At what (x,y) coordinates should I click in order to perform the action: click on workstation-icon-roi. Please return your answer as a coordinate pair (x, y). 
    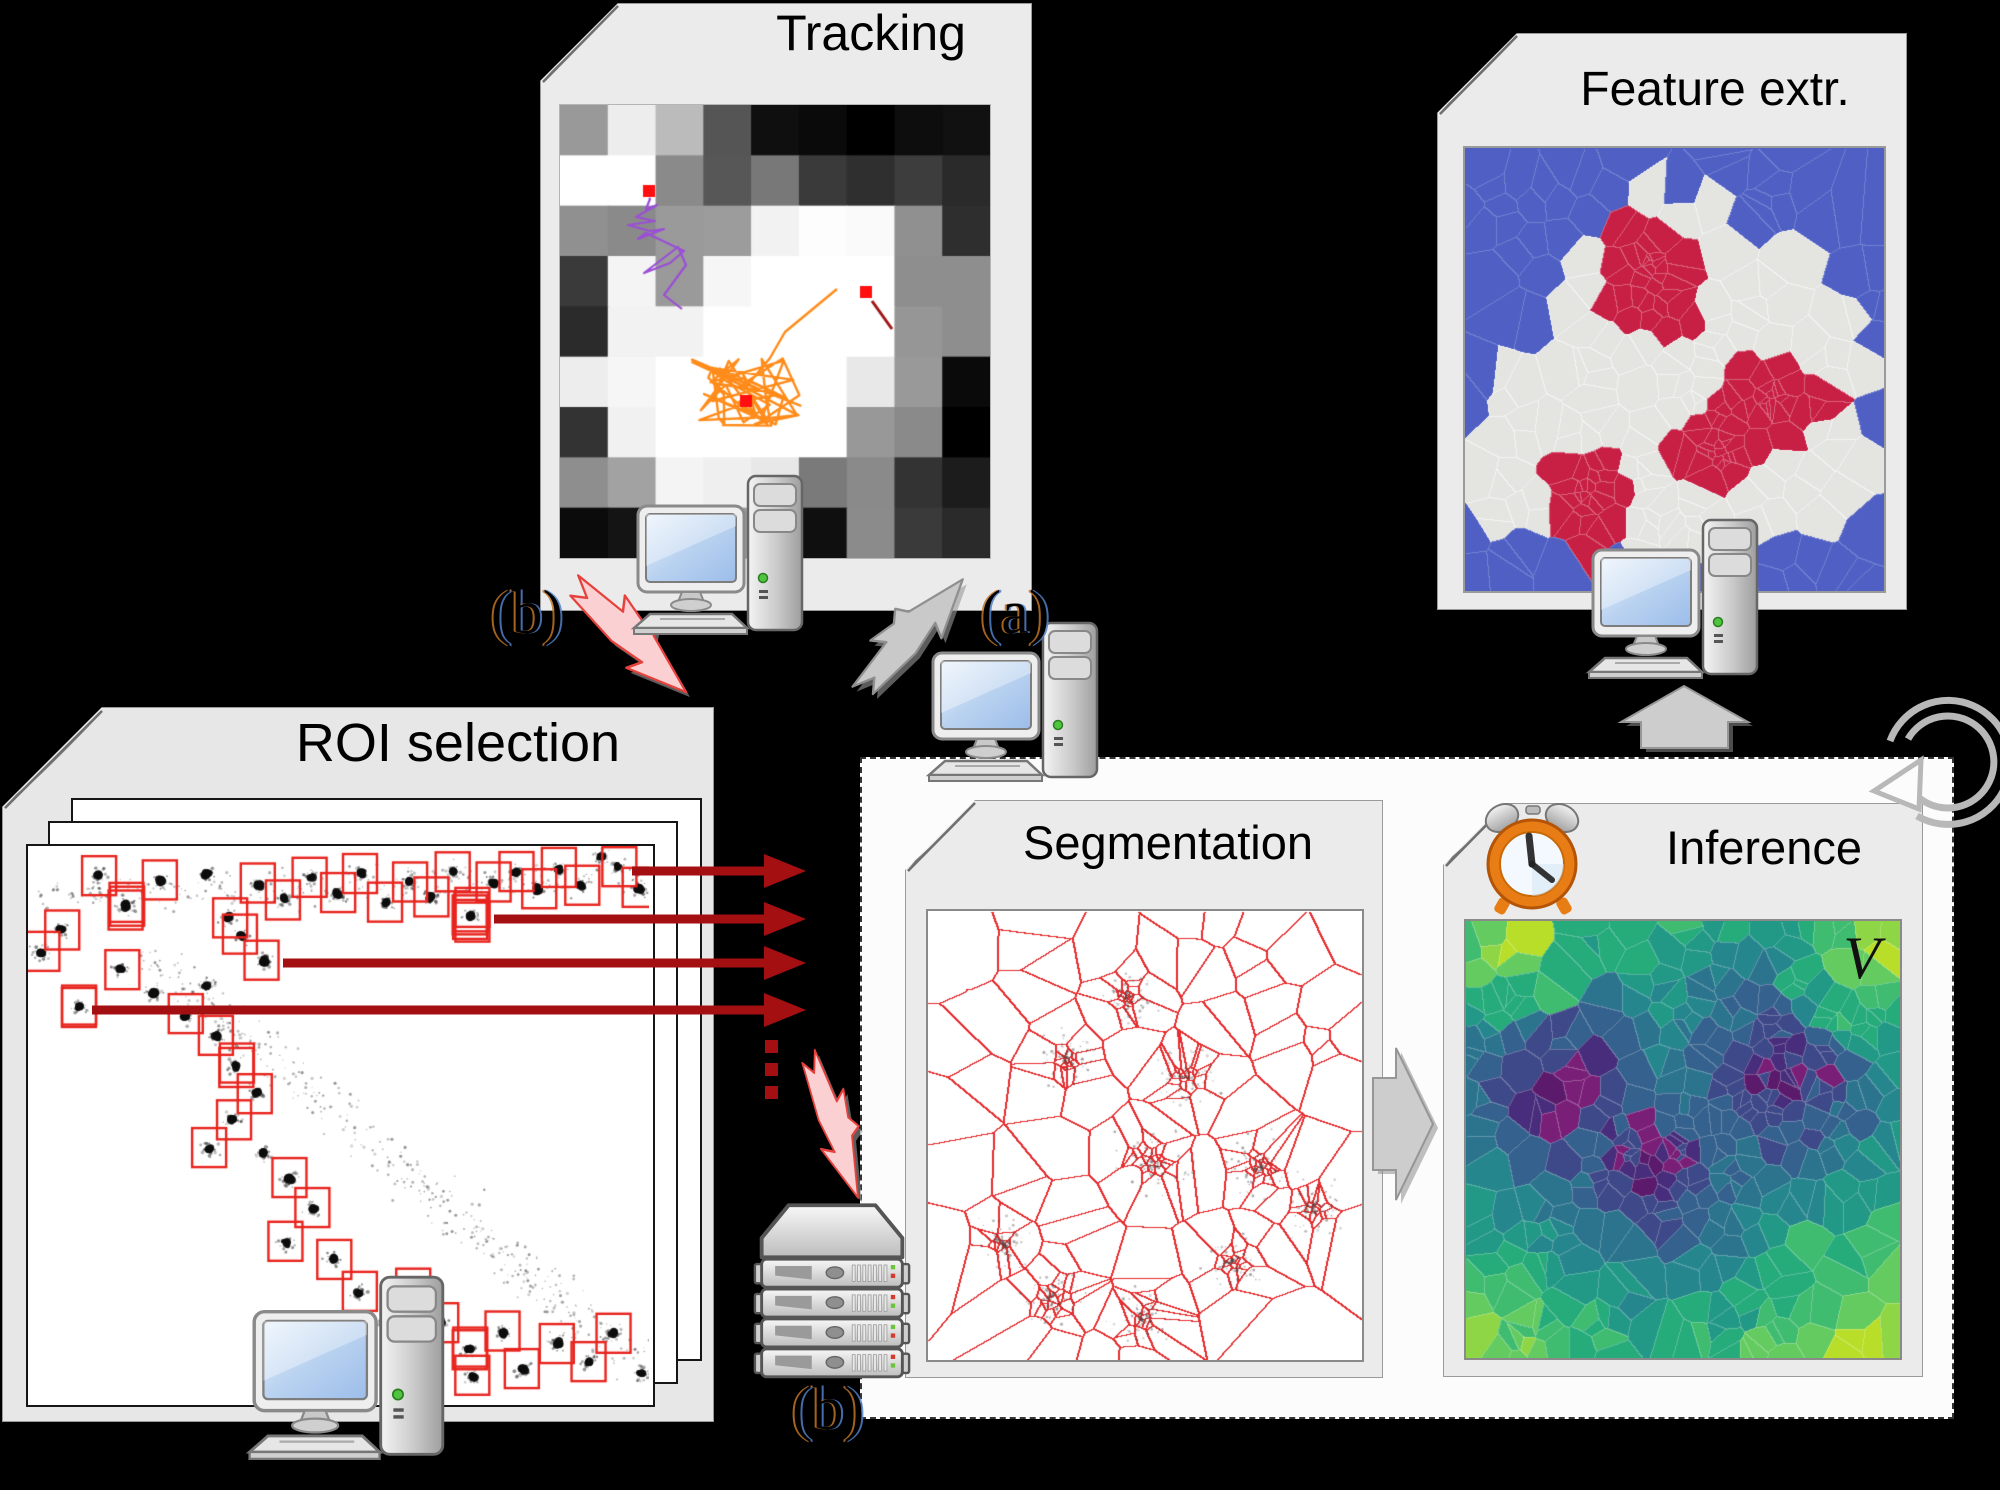
    Looking at the image, I should click on (360, 1371).